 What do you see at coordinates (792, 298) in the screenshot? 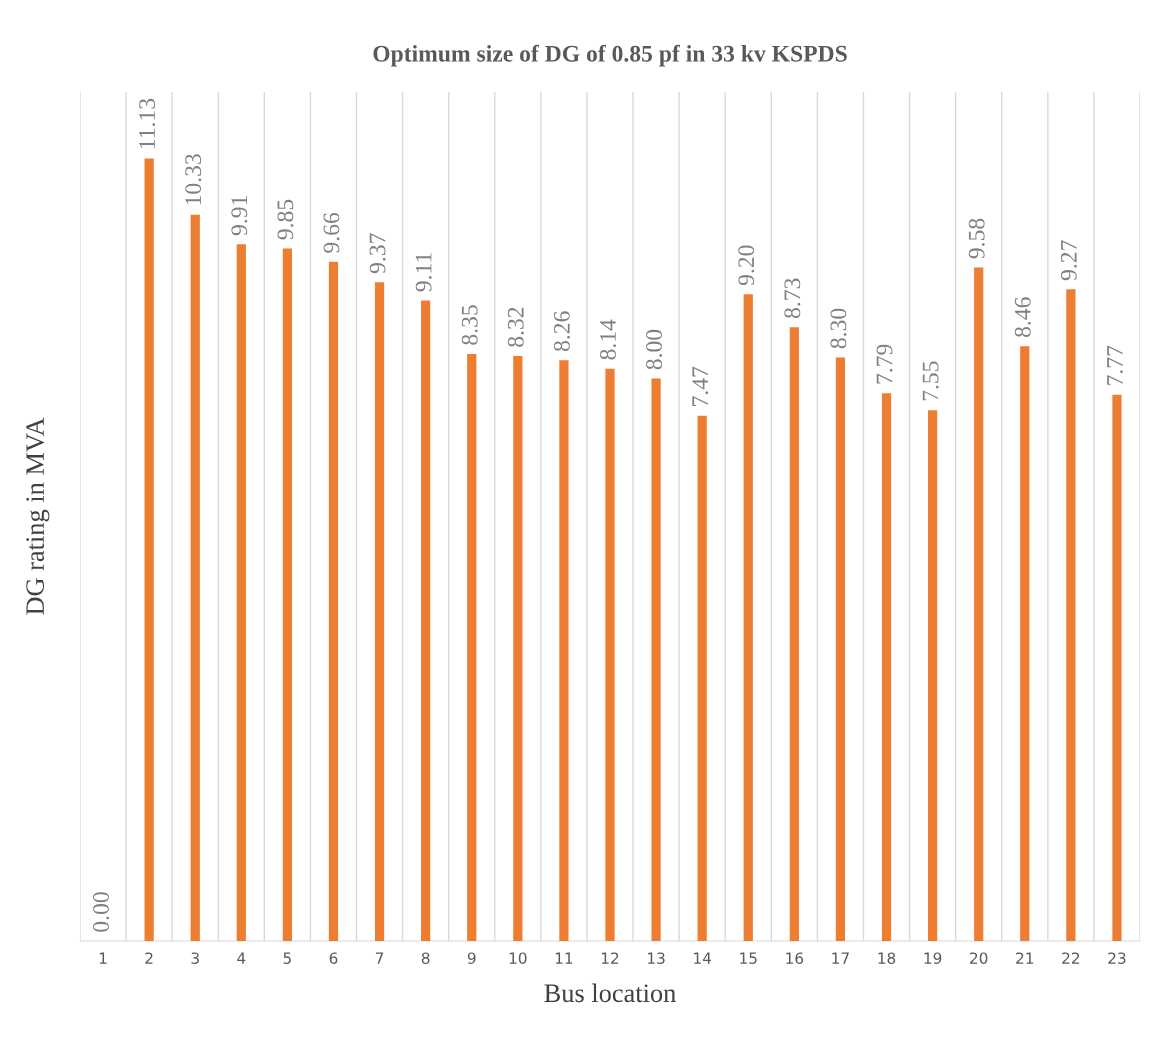
I see `data-label: 8.73` at bounding box center [792, 298].